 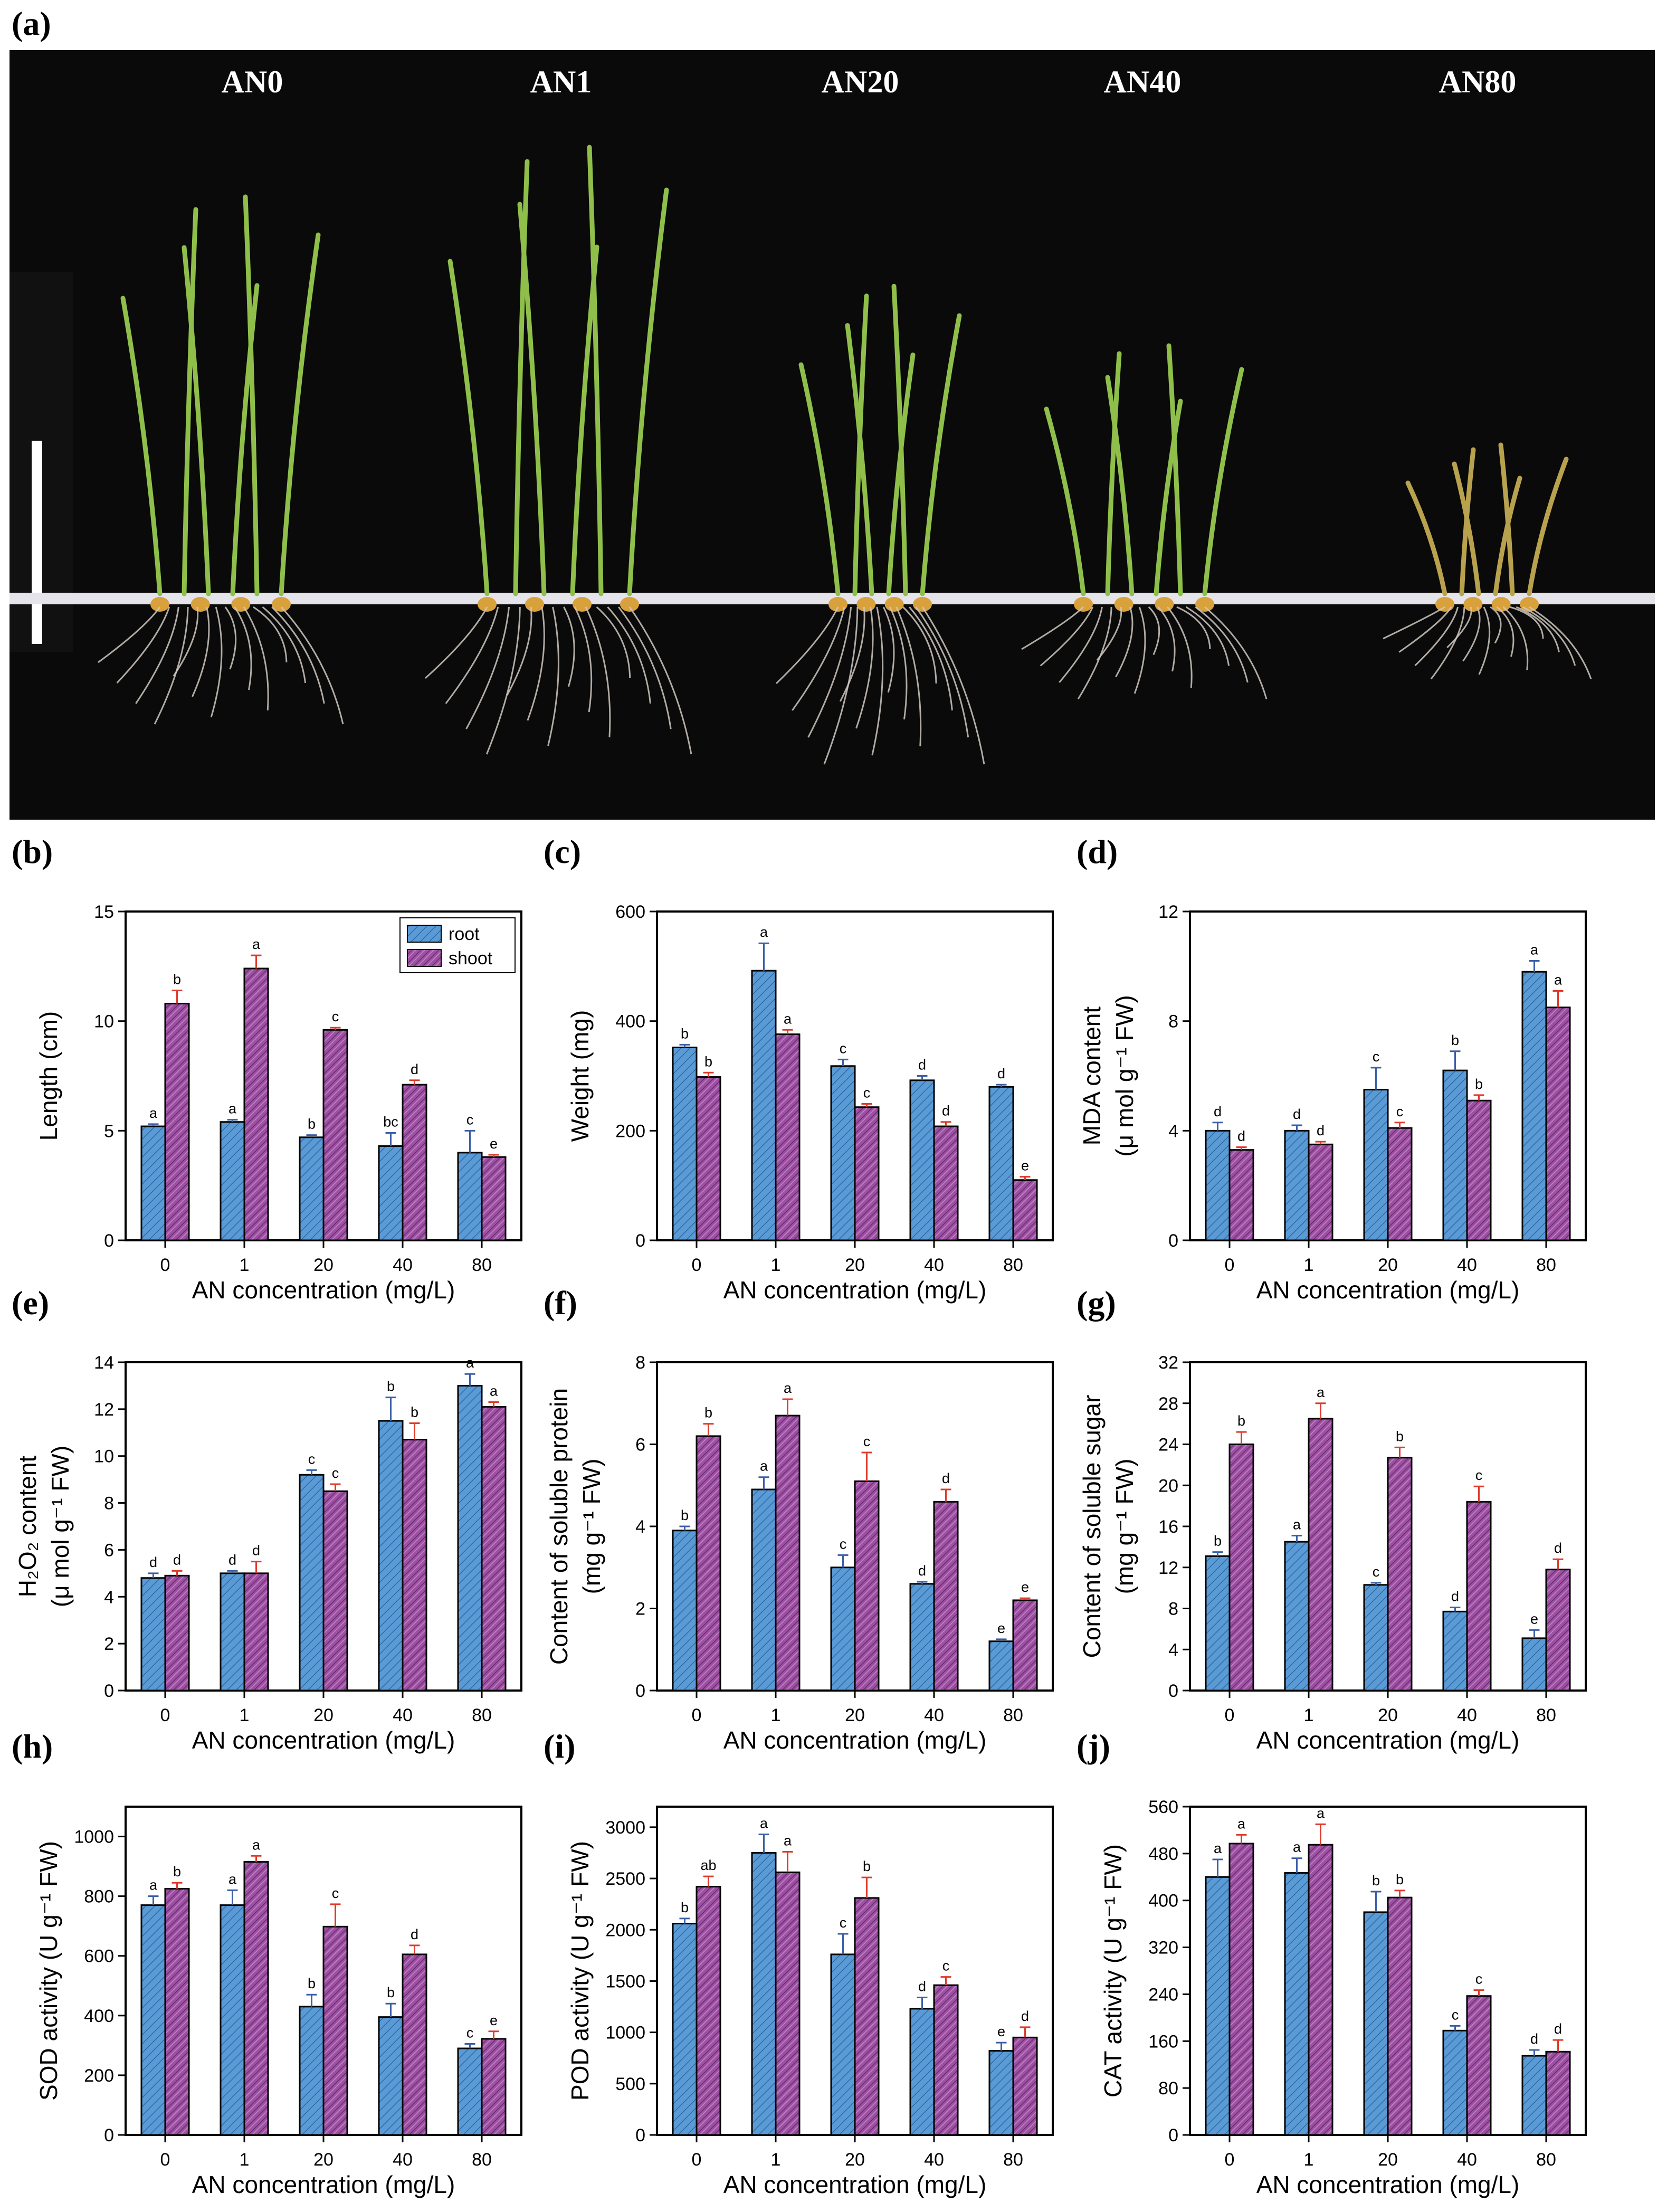 I want to click on y-tick-label: 160, so click(x=1163, y=2041).